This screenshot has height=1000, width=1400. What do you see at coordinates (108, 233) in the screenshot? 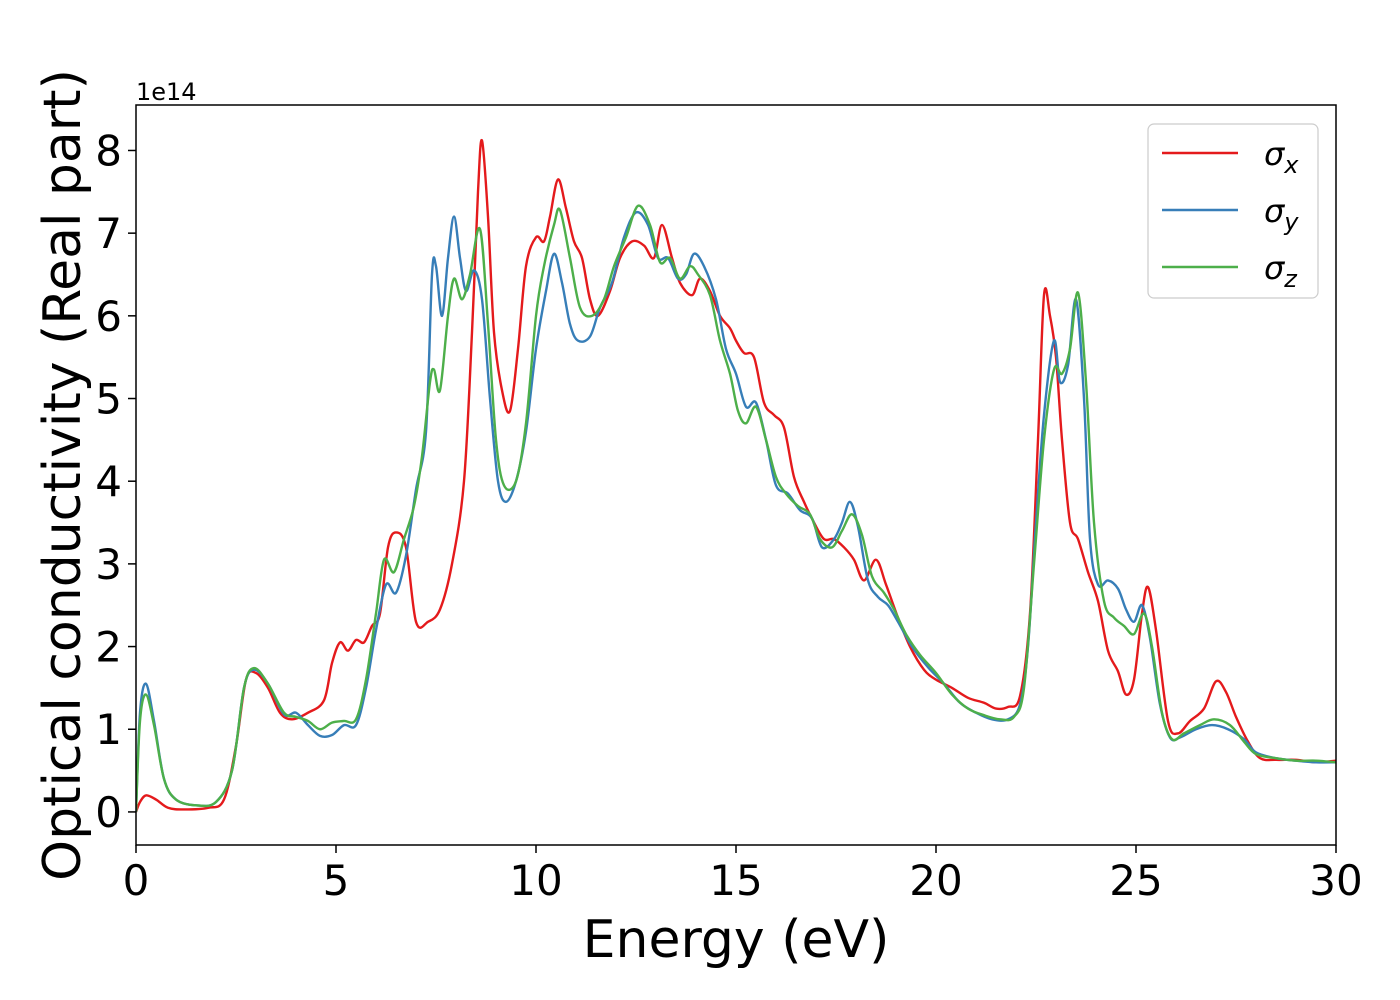
I see `y-tick-label: 7` at bounding box center [108, 233].